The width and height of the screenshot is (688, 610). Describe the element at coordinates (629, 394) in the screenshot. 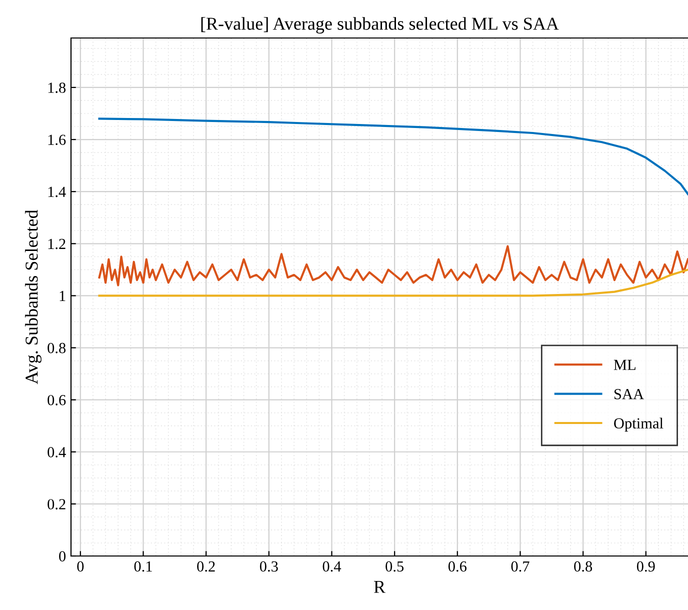

I see `legend-label: SAA` at that location.